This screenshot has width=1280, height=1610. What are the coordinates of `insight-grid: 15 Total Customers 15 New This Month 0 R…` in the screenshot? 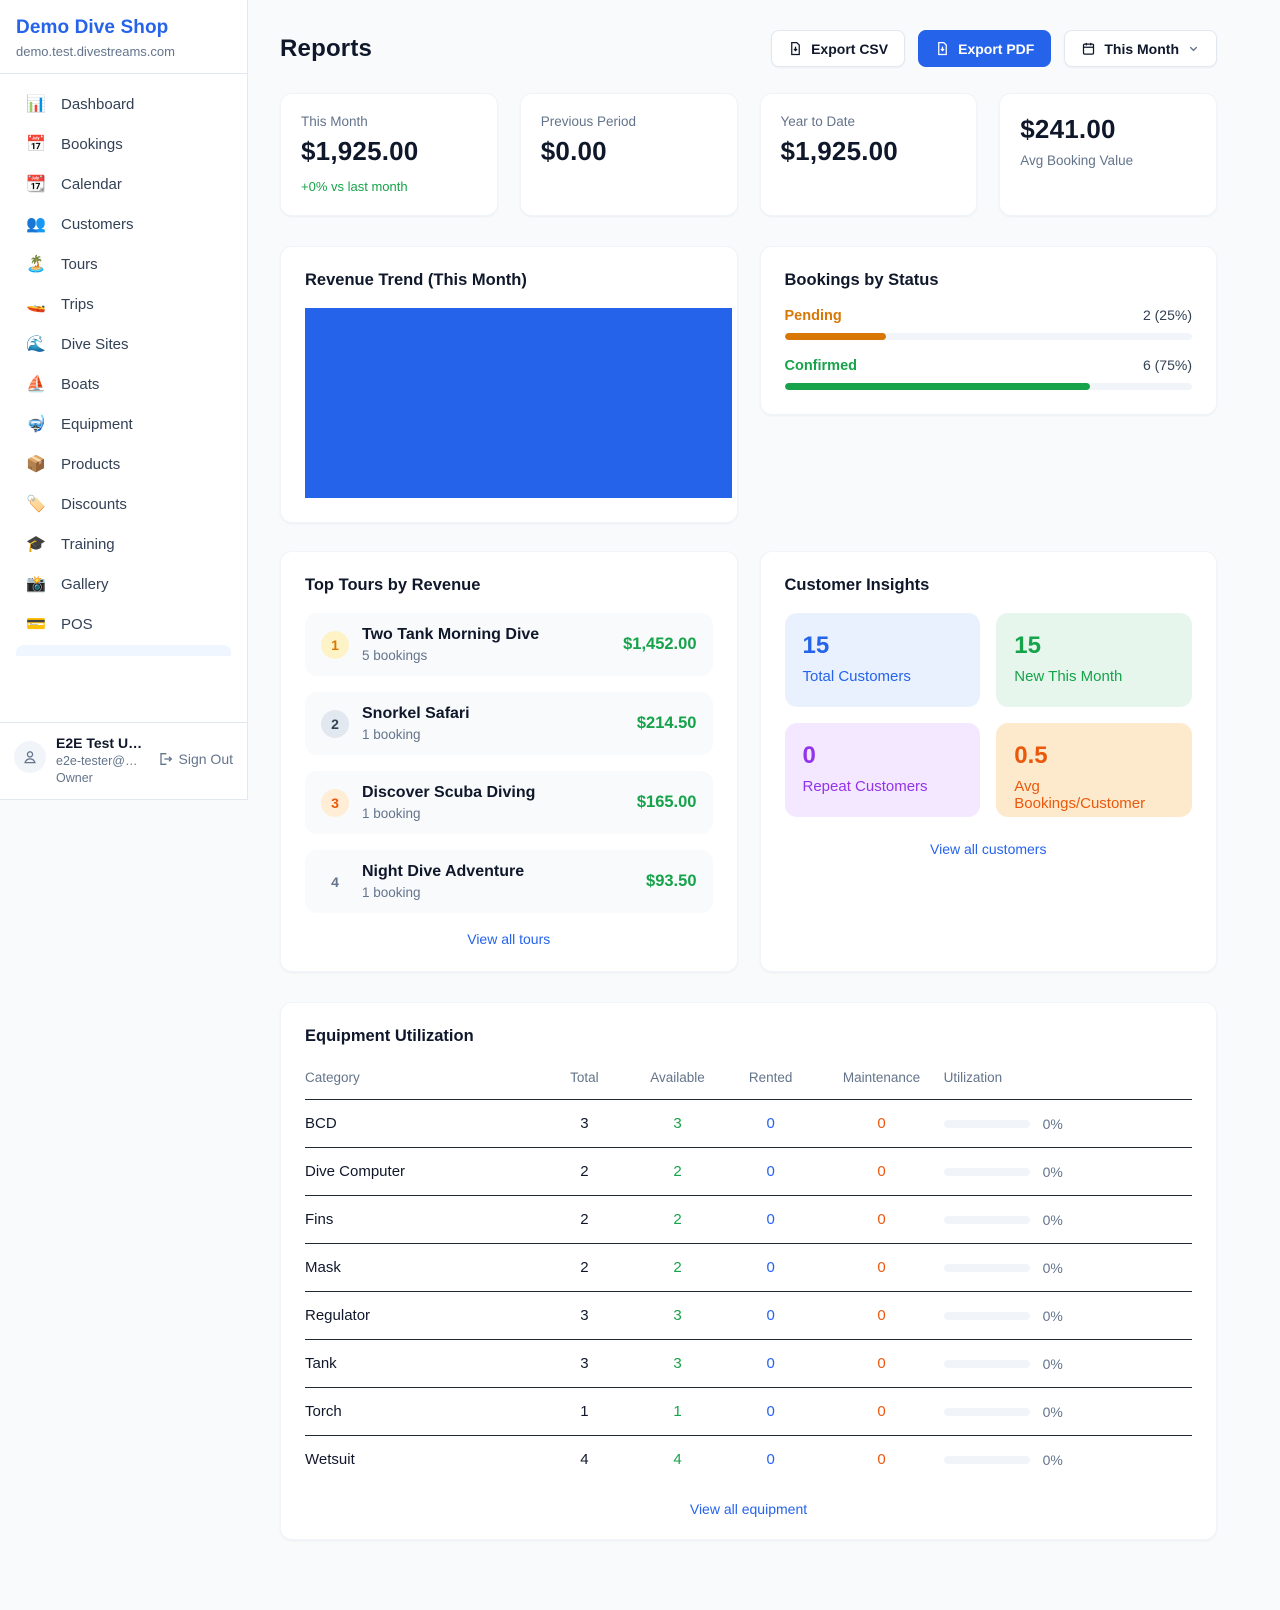 It's located at (988, 715).